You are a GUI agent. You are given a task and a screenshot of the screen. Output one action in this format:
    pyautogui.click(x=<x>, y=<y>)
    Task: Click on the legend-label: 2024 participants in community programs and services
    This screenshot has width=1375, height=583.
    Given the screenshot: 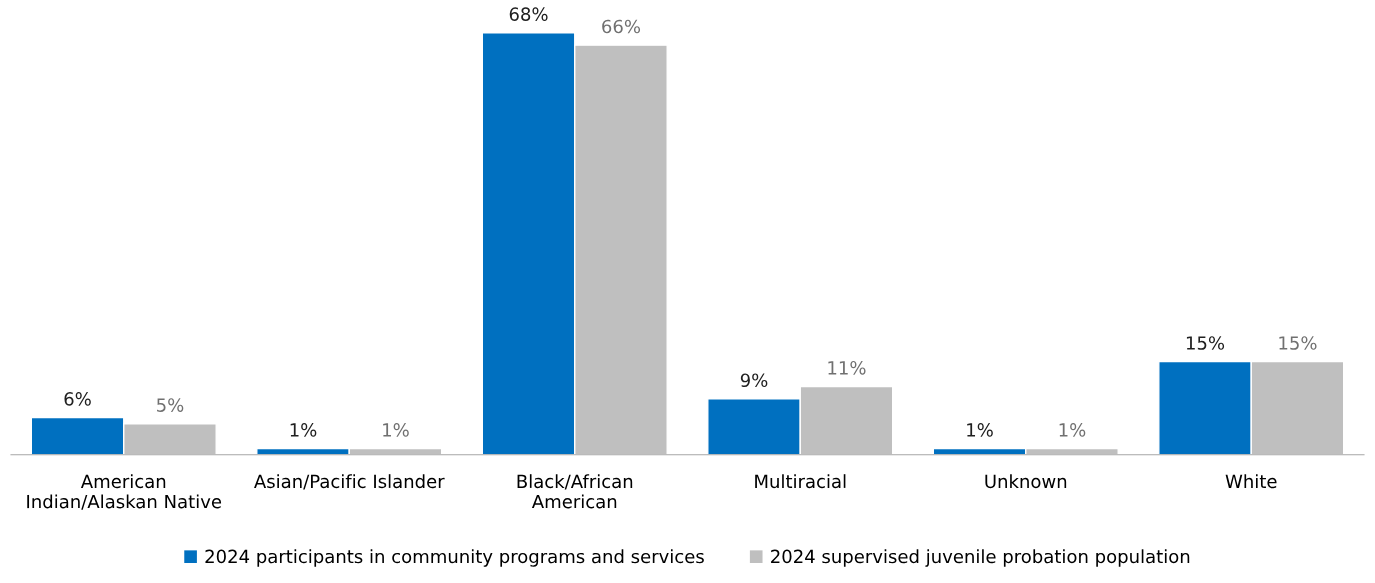 What is the action you would take?
    pyautogui.click(x=454, y=558)
    